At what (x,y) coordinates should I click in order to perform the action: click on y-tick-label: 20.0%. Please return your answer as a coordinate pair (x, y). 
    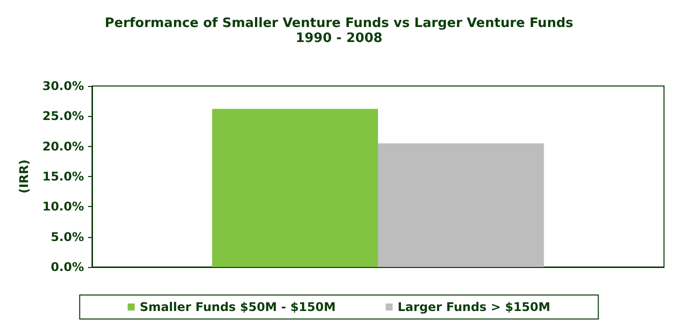
    Looking at the image, I should click on (63, 146).